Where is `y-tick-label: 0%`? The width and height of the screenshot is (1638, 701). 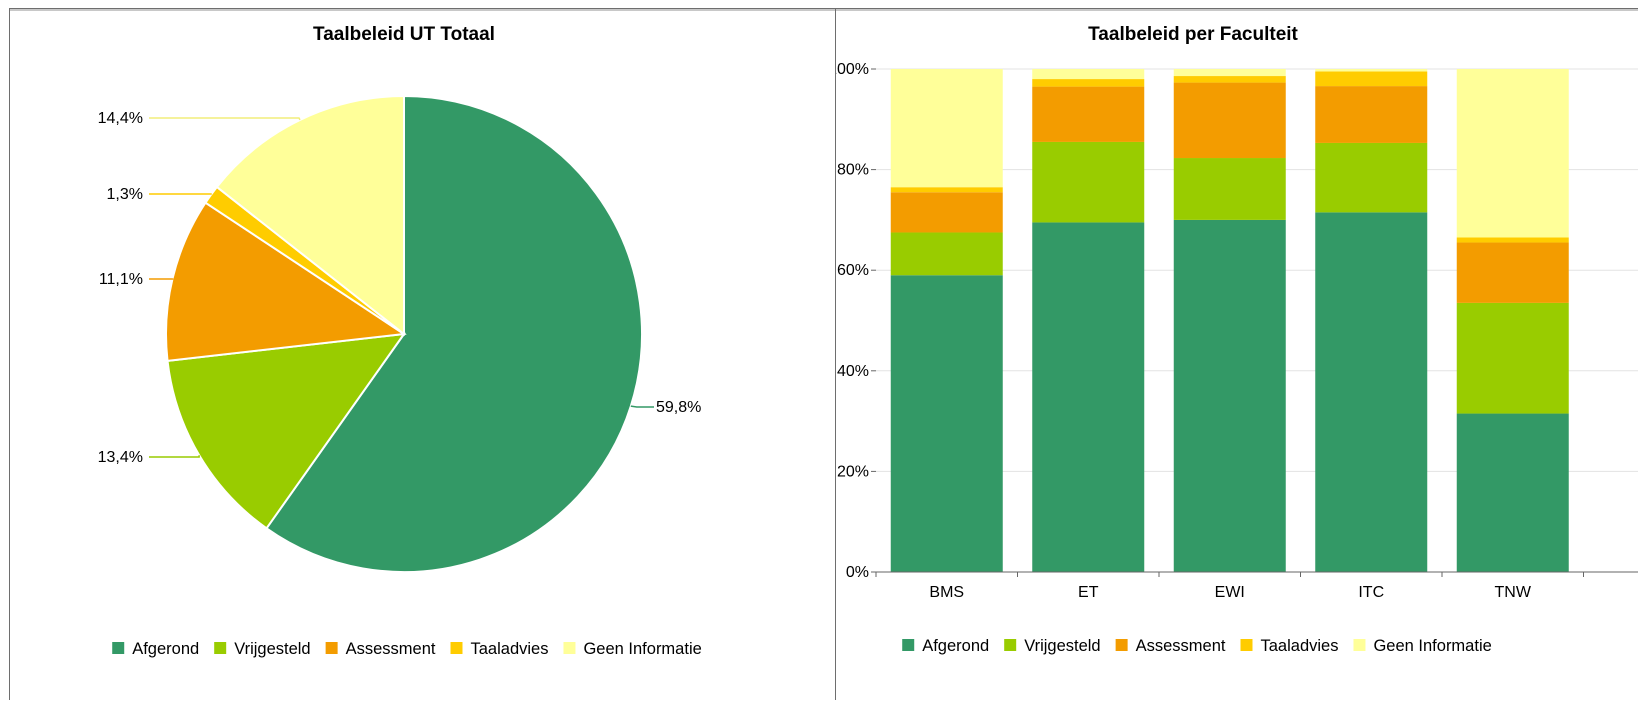
y-tick-label: 0% is located at coordinates (857, 572).